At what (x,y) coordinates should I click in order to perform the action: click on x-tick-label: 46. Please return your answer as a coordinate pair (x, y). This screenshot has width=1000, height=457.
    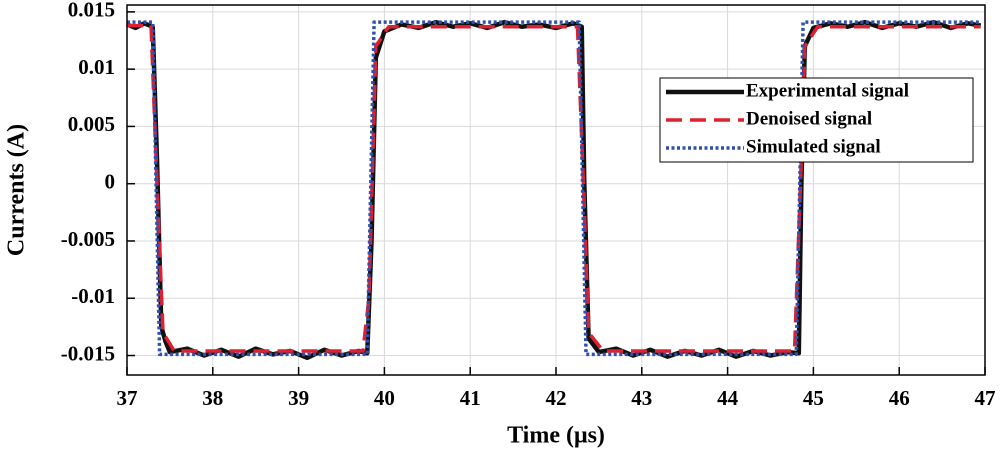
    Looking at the image, I should click on (899, 398).